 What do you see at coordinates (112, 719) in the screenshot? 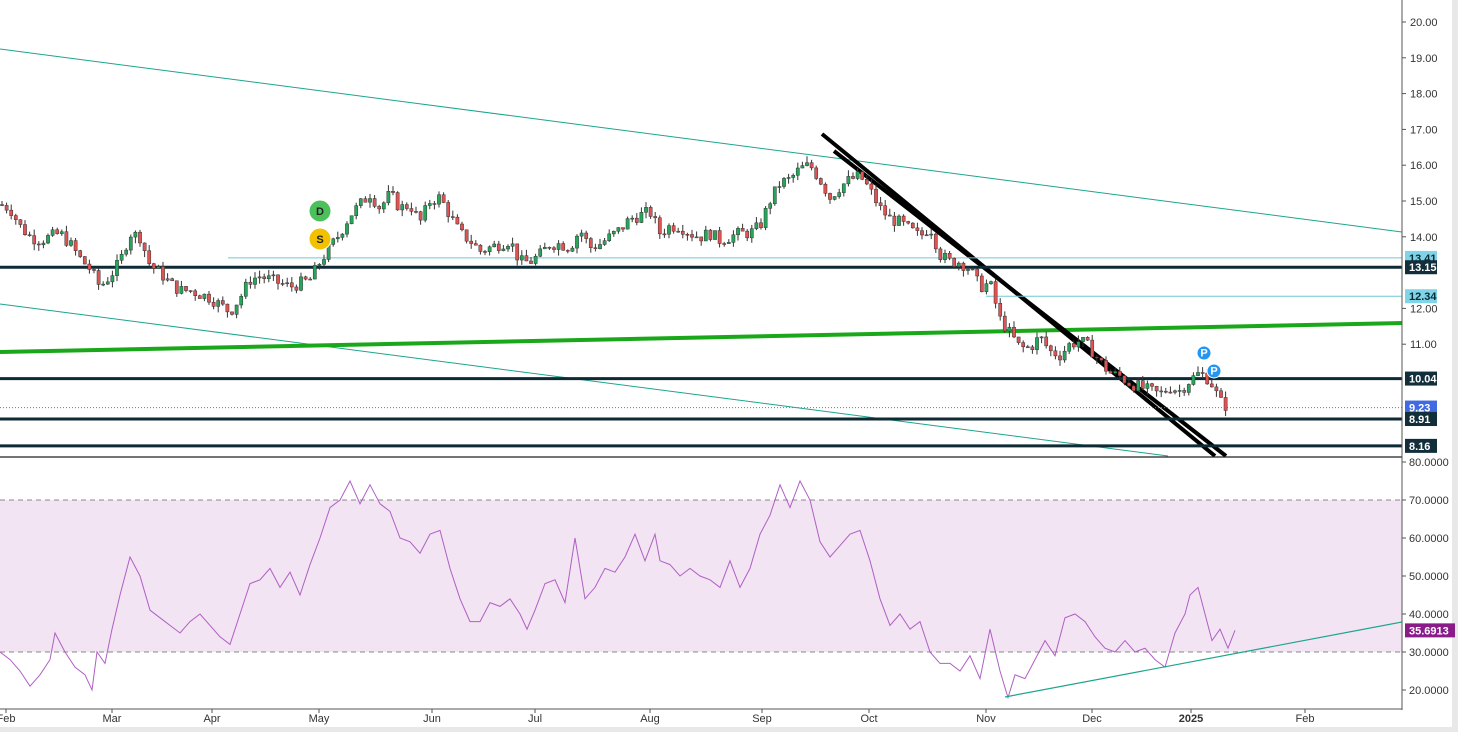
I see `x-tick-label: Mar` at bounding box center [112, 719].